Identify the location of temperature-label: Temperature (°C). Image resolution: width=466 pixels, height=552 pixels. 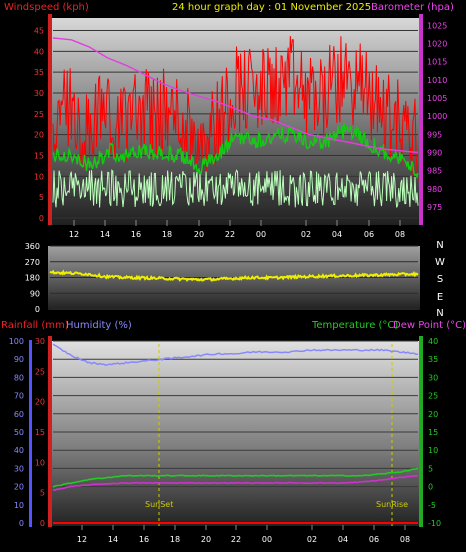
(354, 325).